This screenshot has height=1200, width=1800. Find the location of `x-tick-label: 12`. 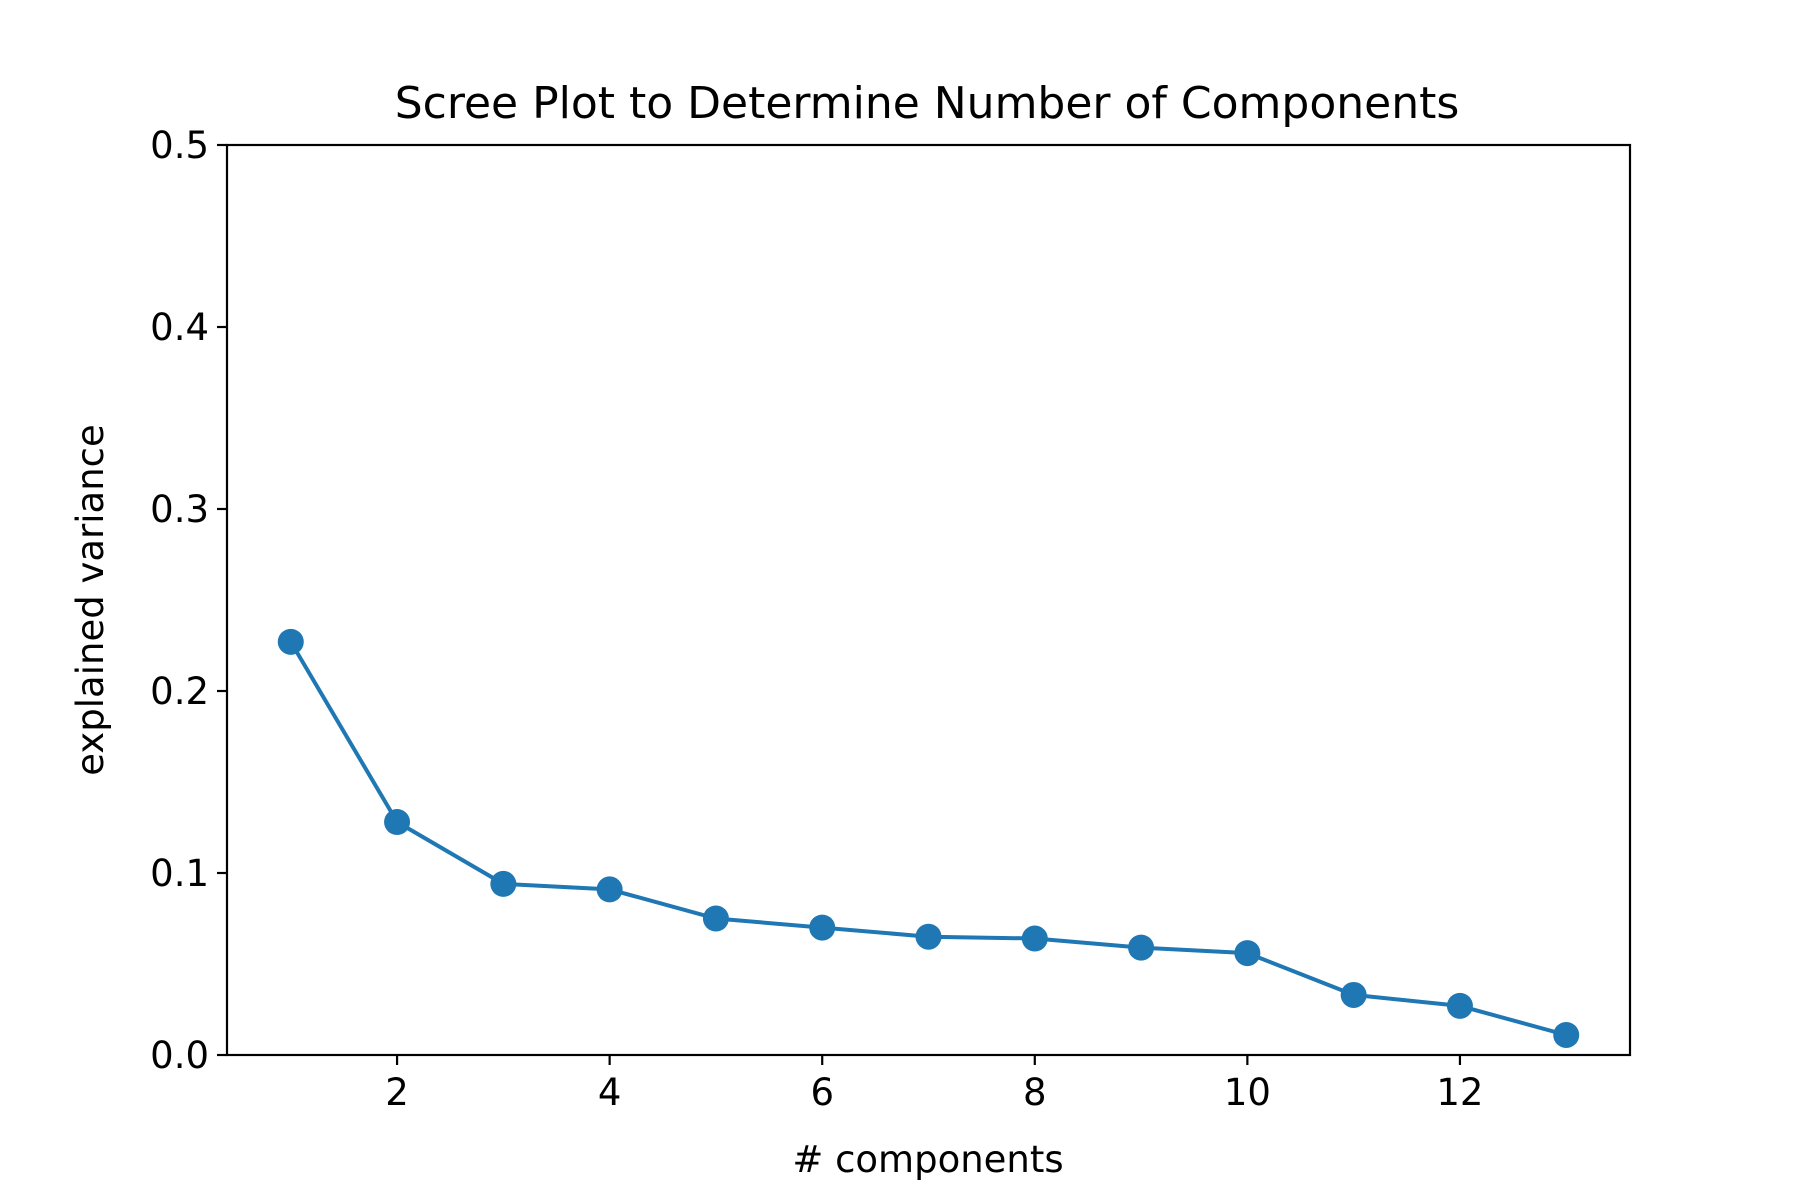

x-tick-label: 12 is located at coordinates (1459, 1092).